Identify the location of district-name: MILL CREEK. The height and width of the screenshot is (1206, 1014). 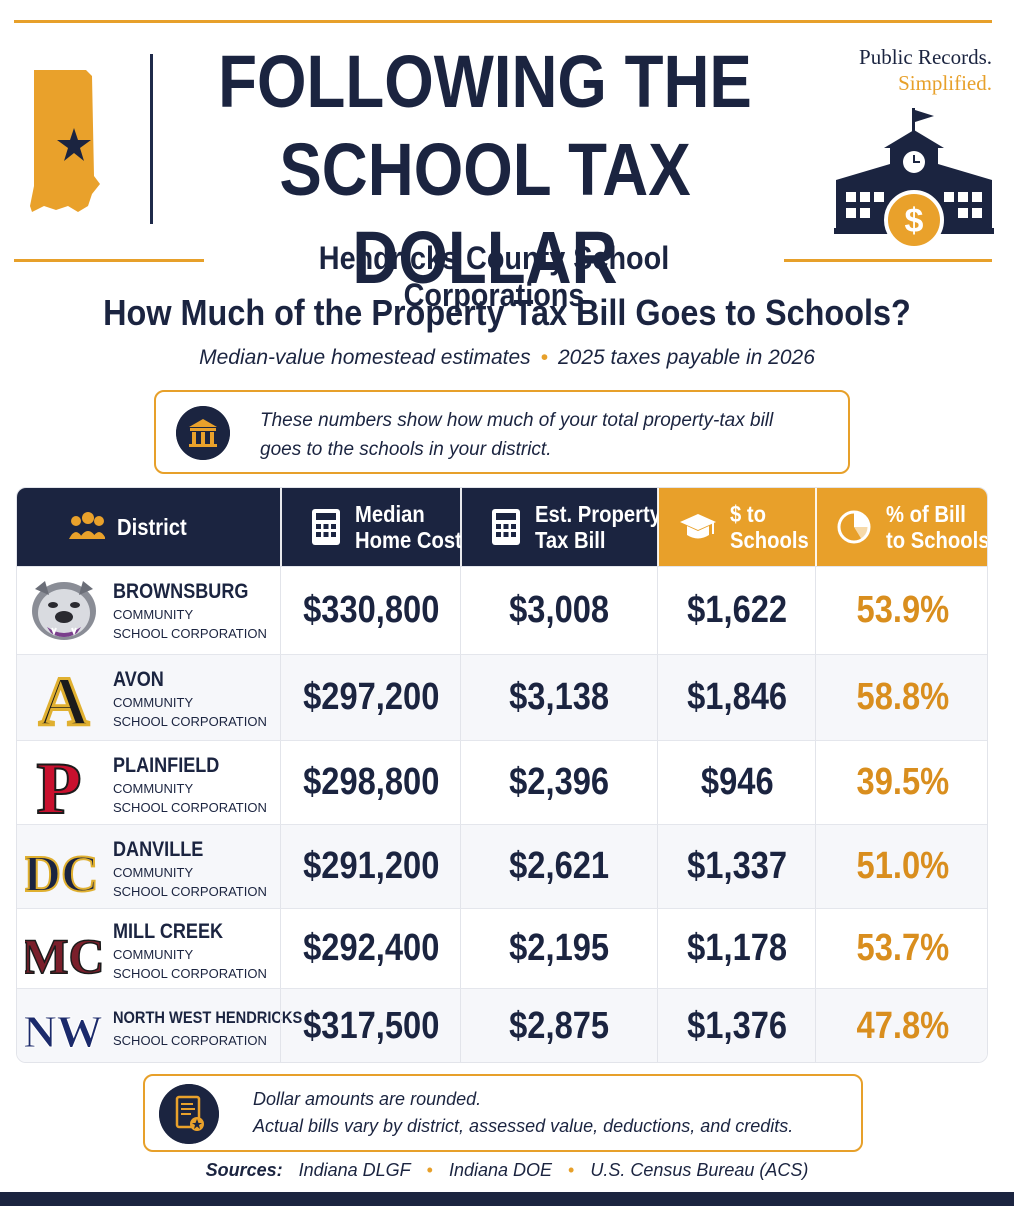
(168, 931).